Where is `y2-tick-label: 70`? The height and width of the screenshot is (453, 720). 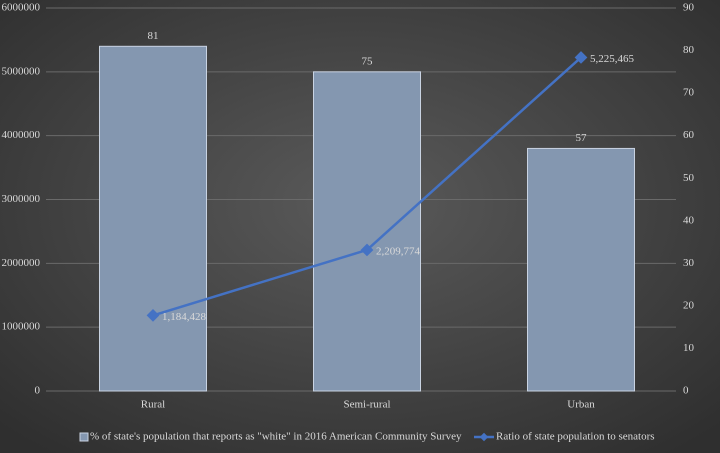
y2-tick-label: 70 is located at coordinates (689, 93).